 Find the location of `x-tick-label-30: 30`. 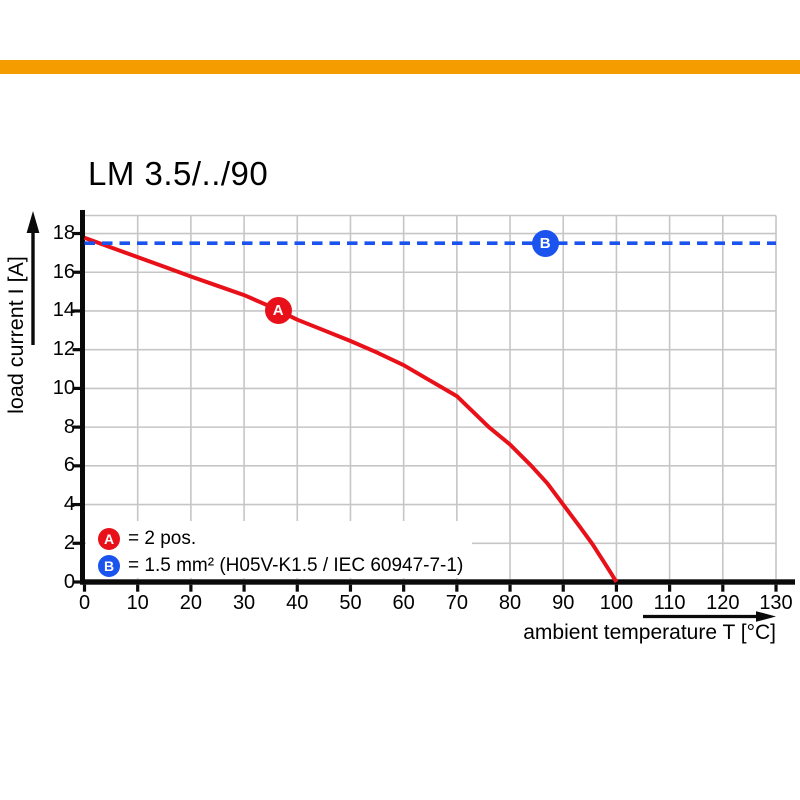

x-tick-label-30: 30 is located at coordinates (244, 603).